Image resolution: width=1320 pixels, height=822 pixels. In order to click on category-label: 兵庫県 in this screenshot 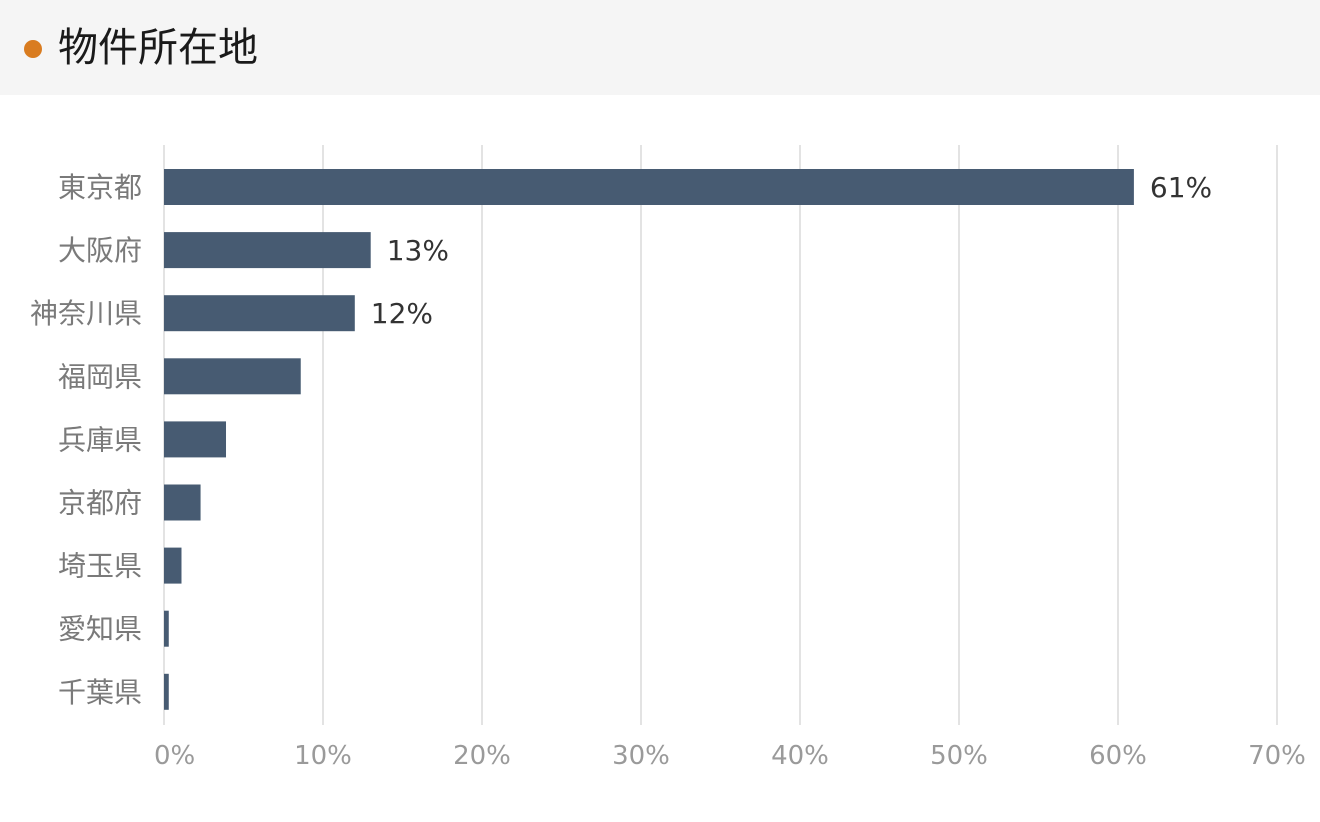, I will do `click(100, 439)`.